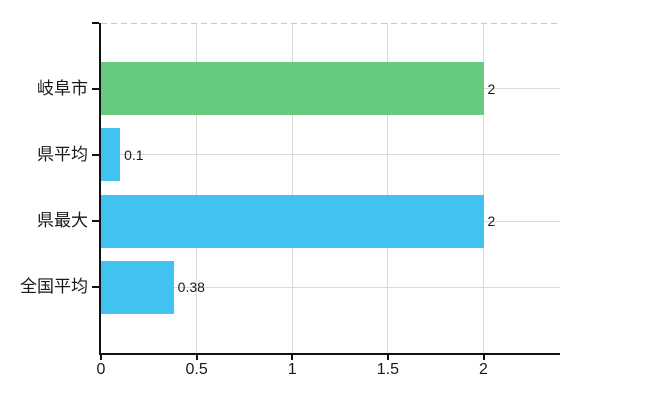  I want to click on x-axis-line, so click(329, 354).